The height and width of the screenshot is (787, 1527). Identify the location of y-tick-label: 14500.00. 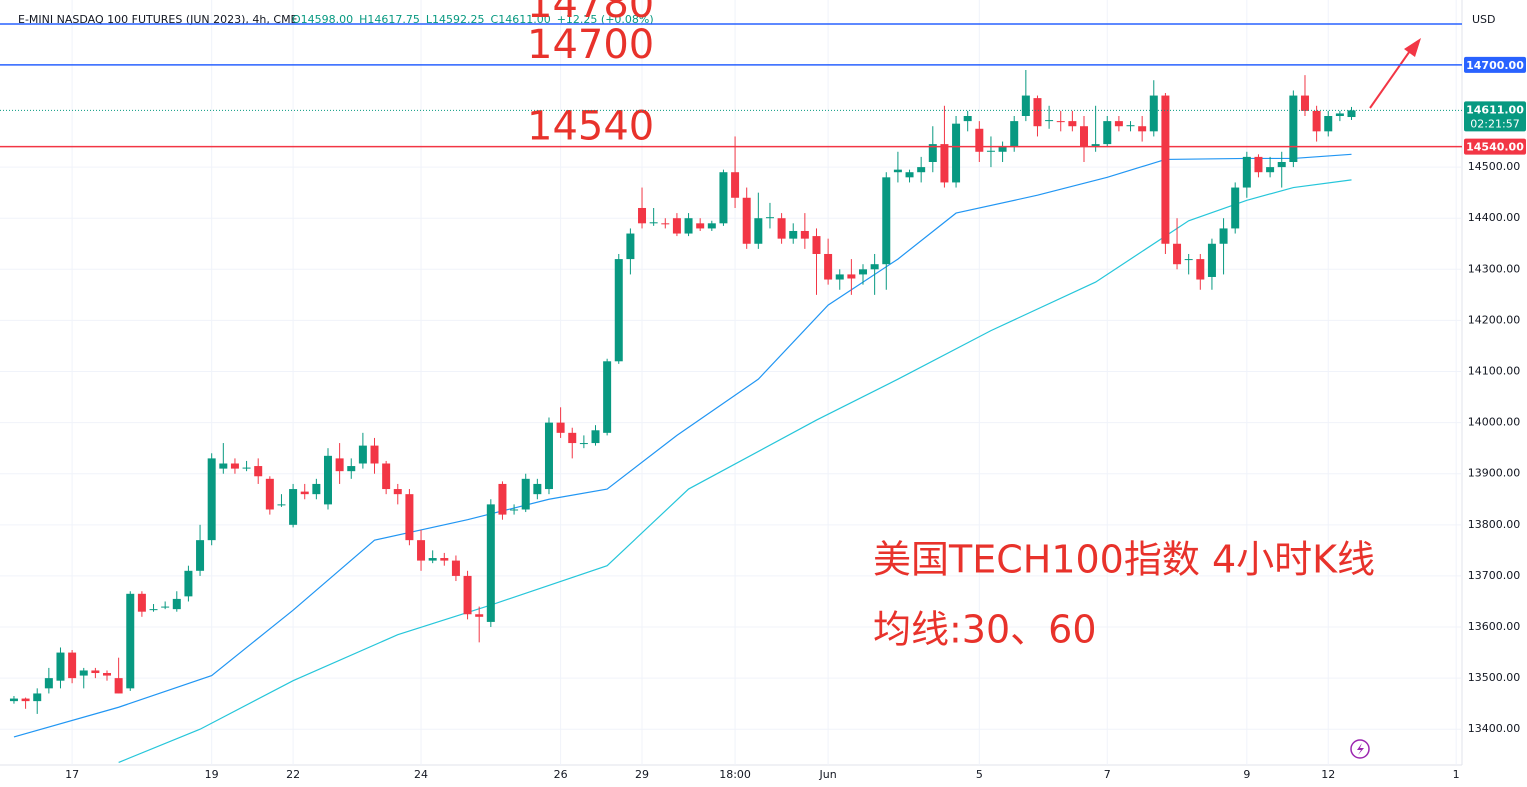
(1494, 166).